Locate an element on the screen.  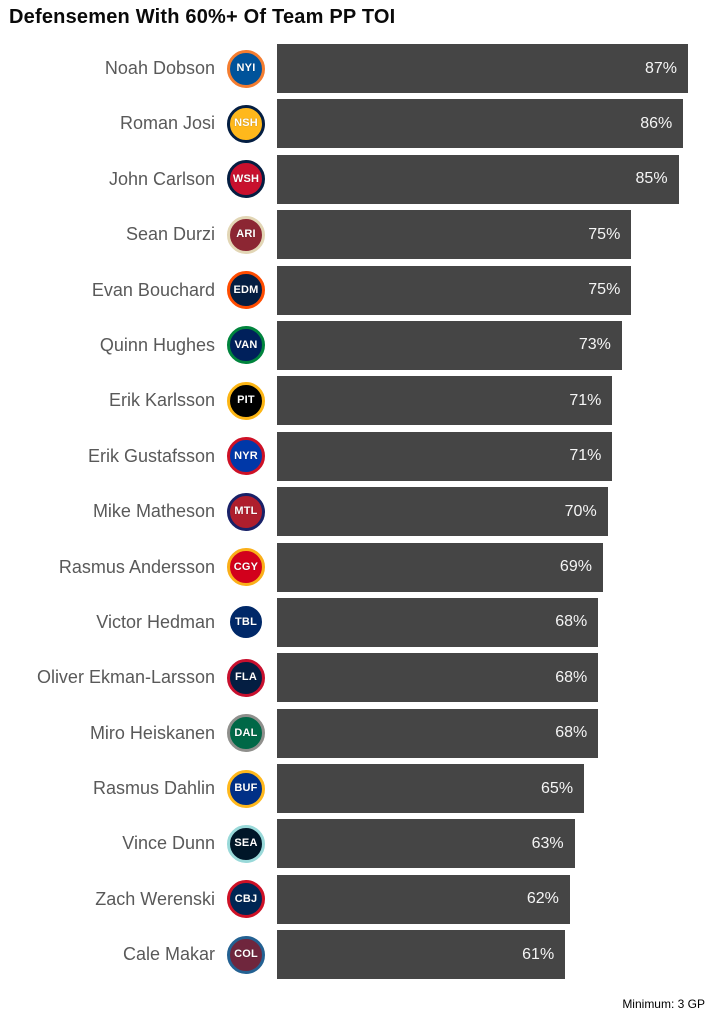
team-logo-fla-icon: FLA is located at coordinates (246, 677).